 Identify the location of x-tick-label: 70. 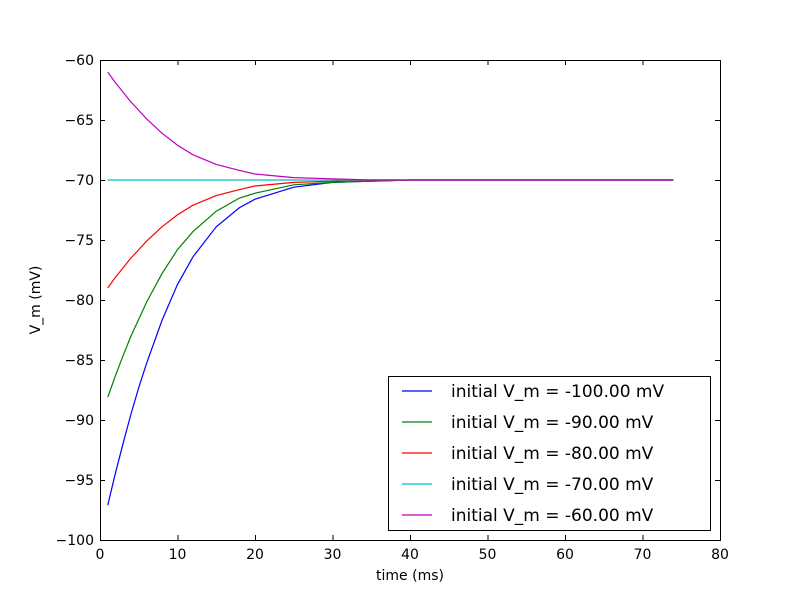
(643, 555).